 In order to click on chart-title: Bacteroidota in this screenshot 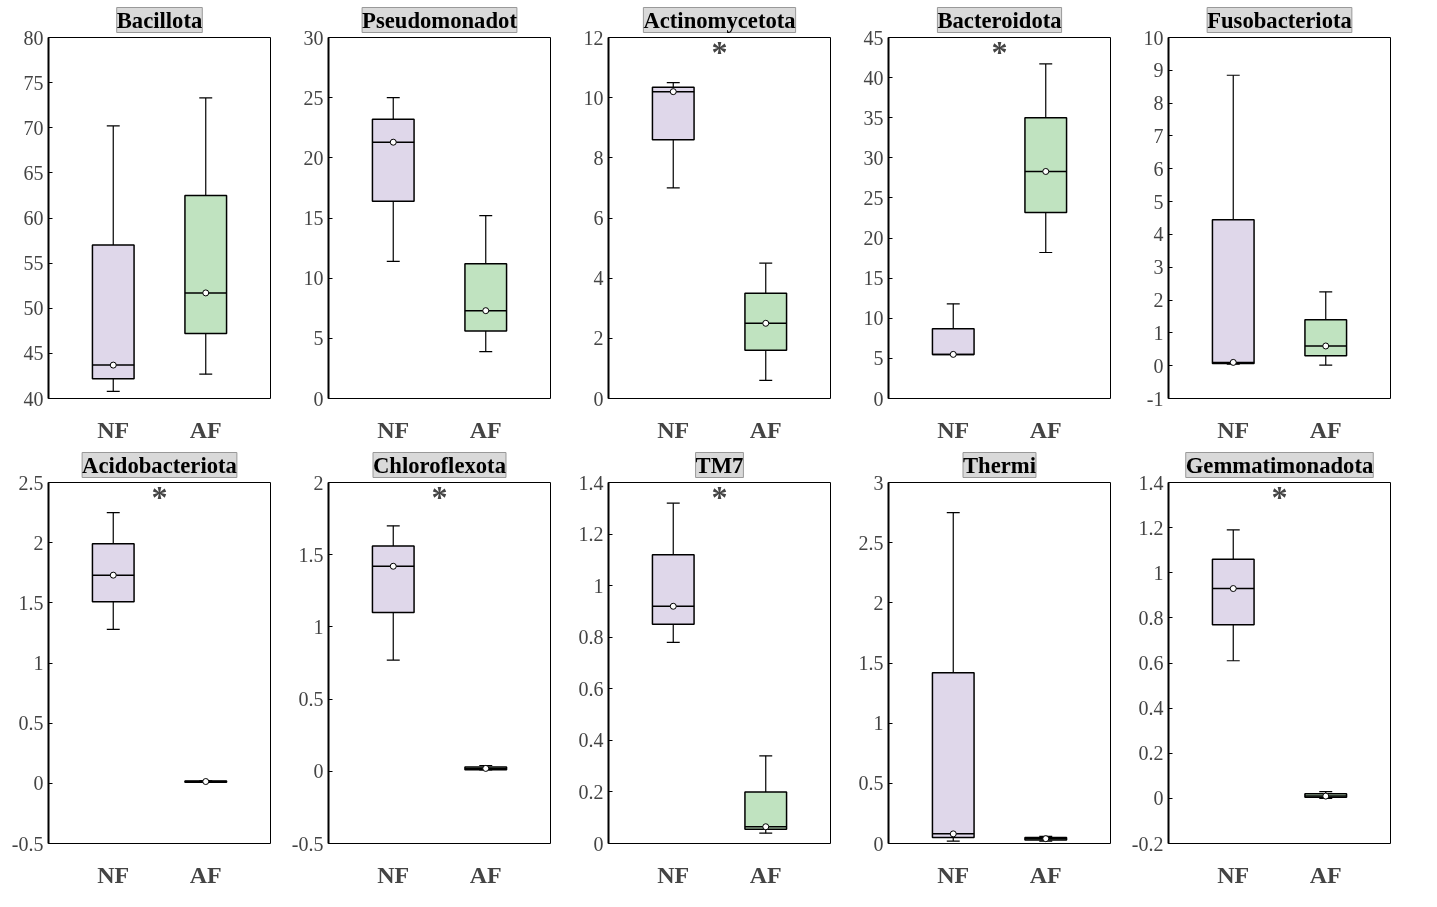, I will do `click(999, 20)`.